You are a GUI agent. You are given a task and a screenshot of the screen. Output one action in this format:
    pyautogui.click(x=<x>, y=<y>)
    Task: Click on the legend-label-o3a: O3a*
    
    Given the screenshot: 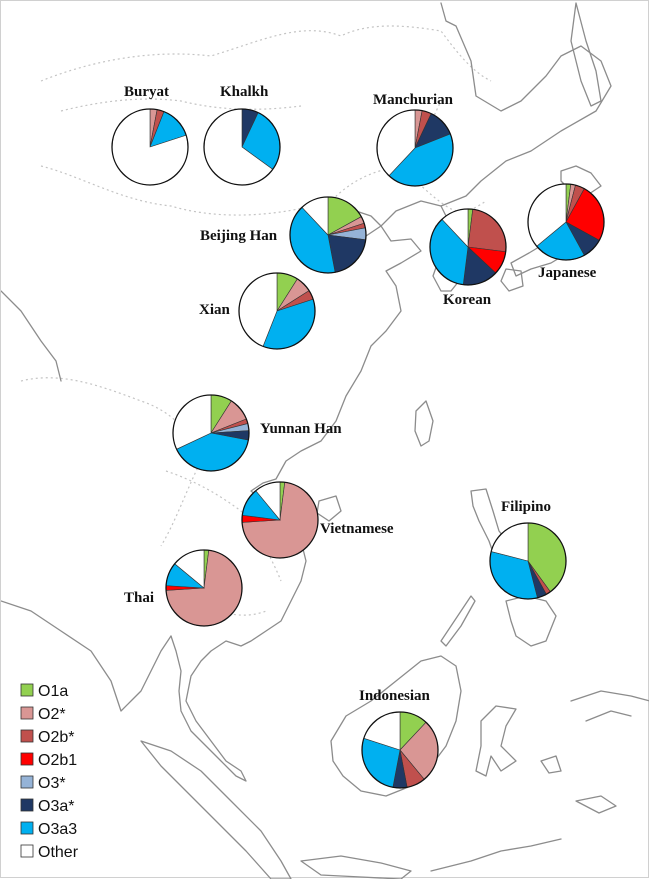 What is the action you would take?
    pyautogui.click(x=56, y=806)
    